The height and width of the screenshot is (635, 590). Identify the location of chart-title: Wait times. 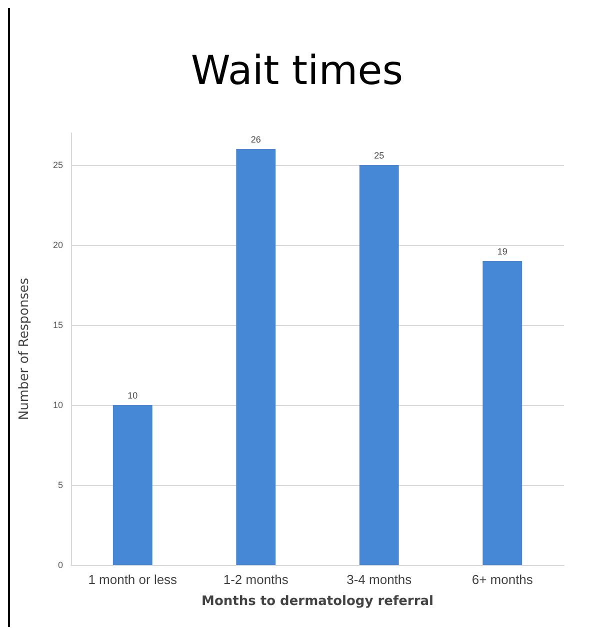
(297, 71).